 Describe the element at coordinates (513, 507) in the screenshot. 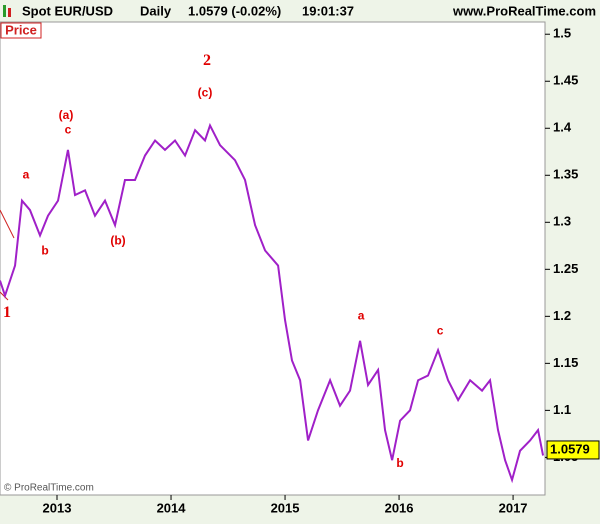

I see `x-tick-label: 2017` at that location.